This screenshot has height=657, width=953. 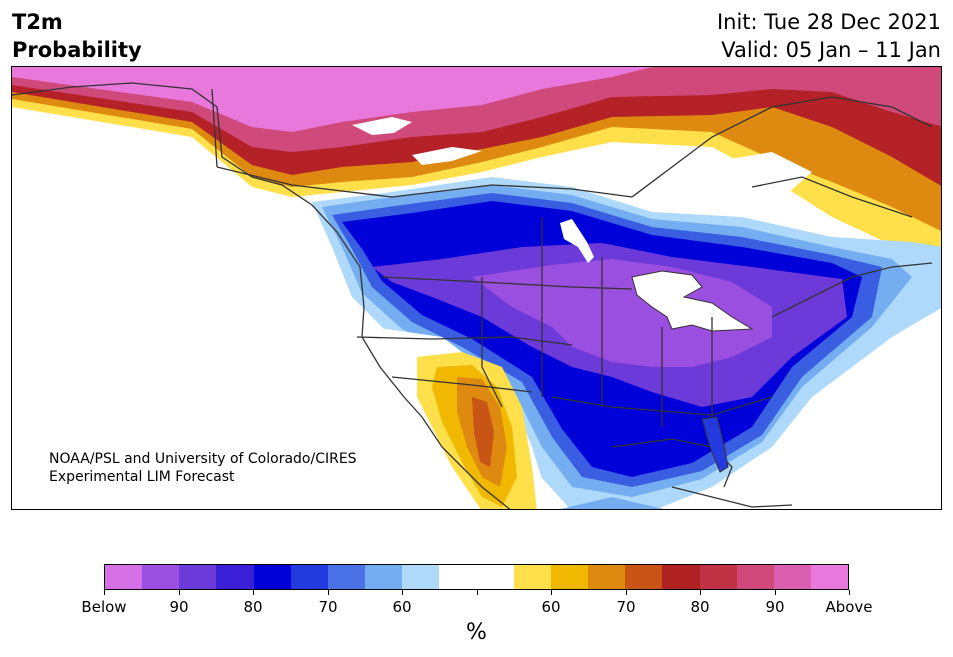 I want to click on colorbar, so click(x=476, y=577).